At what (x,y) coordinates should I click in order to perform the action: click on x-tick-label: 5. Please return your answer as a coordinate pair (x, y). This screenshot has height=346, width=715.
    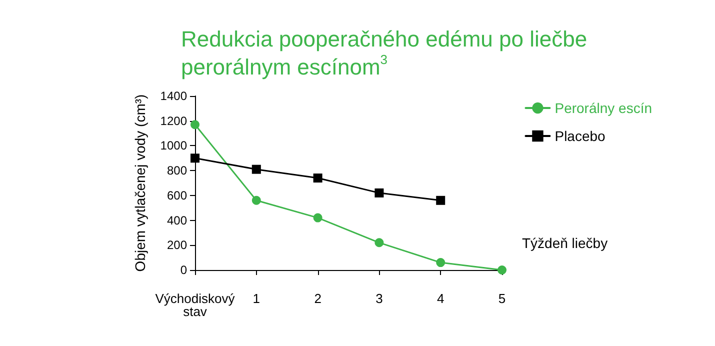
    Looking at the image, I should click on (502, 298).